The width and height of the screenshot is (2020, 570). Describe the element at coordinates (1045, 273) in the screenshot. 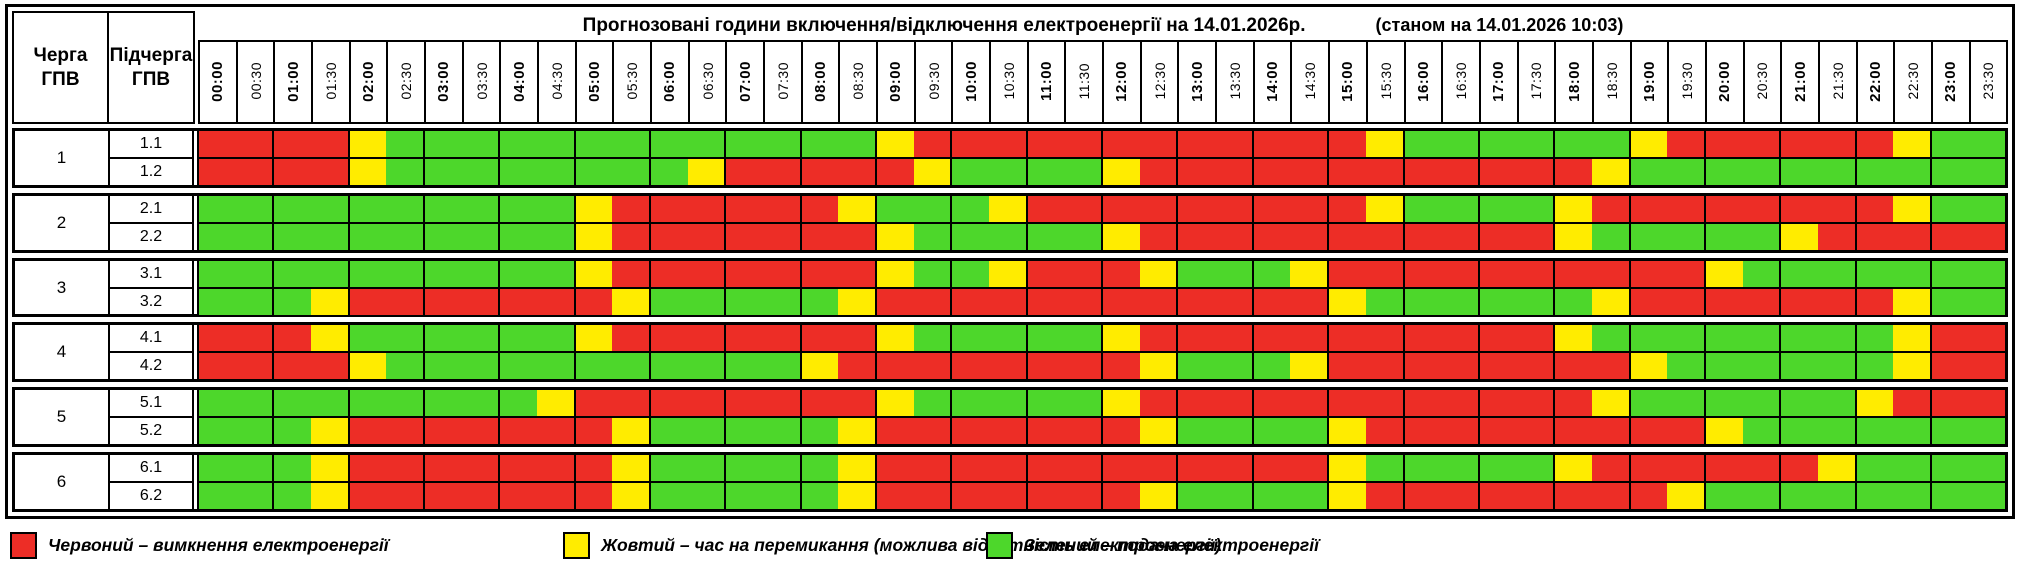

I see `cell-3.1-11:00` at that location.